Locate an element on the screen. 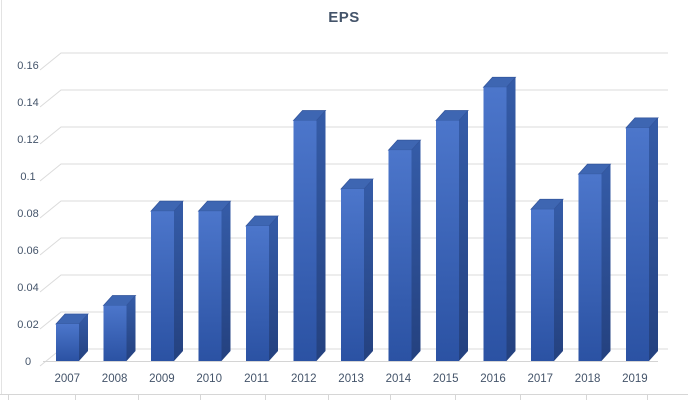  x-tick-label: 2011 is located at coordinates (256, 379).